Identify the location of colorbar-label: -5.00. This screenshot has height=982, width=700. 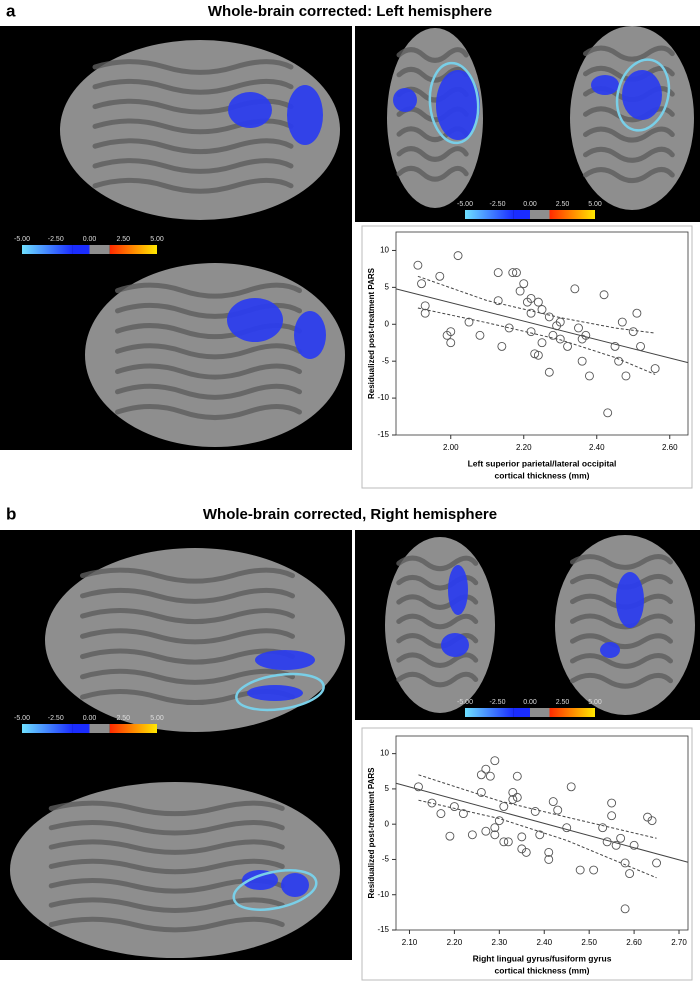
(465, 702).